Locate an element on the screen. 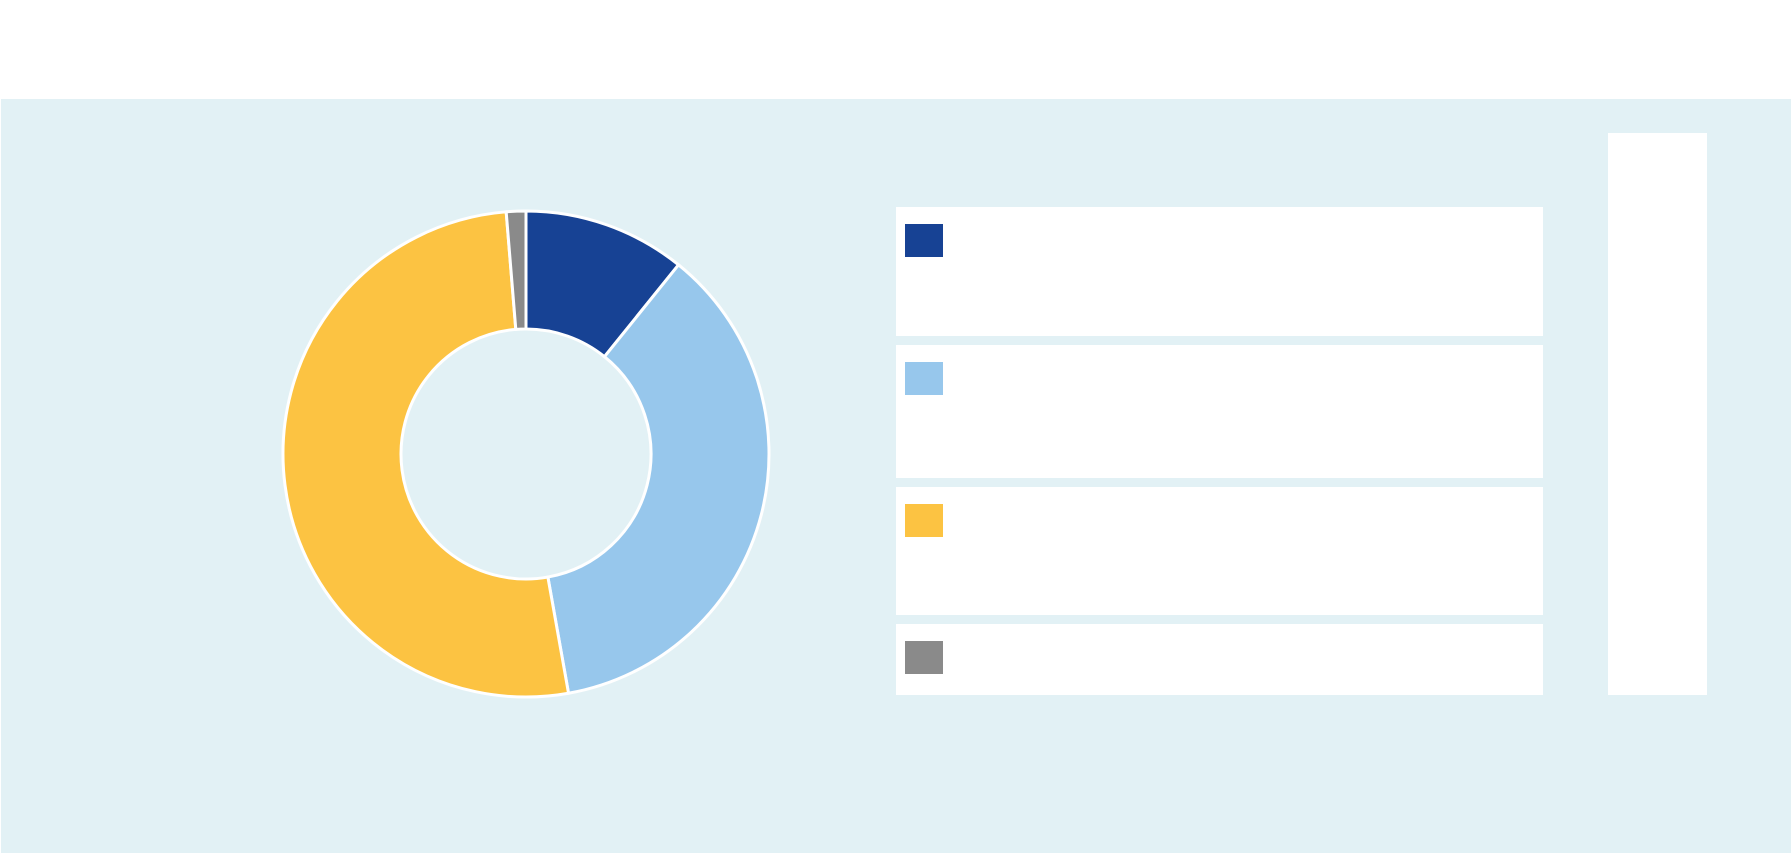 This screenshot has height=853, width=1791. side-panel is located at coordinates (1657, 414).